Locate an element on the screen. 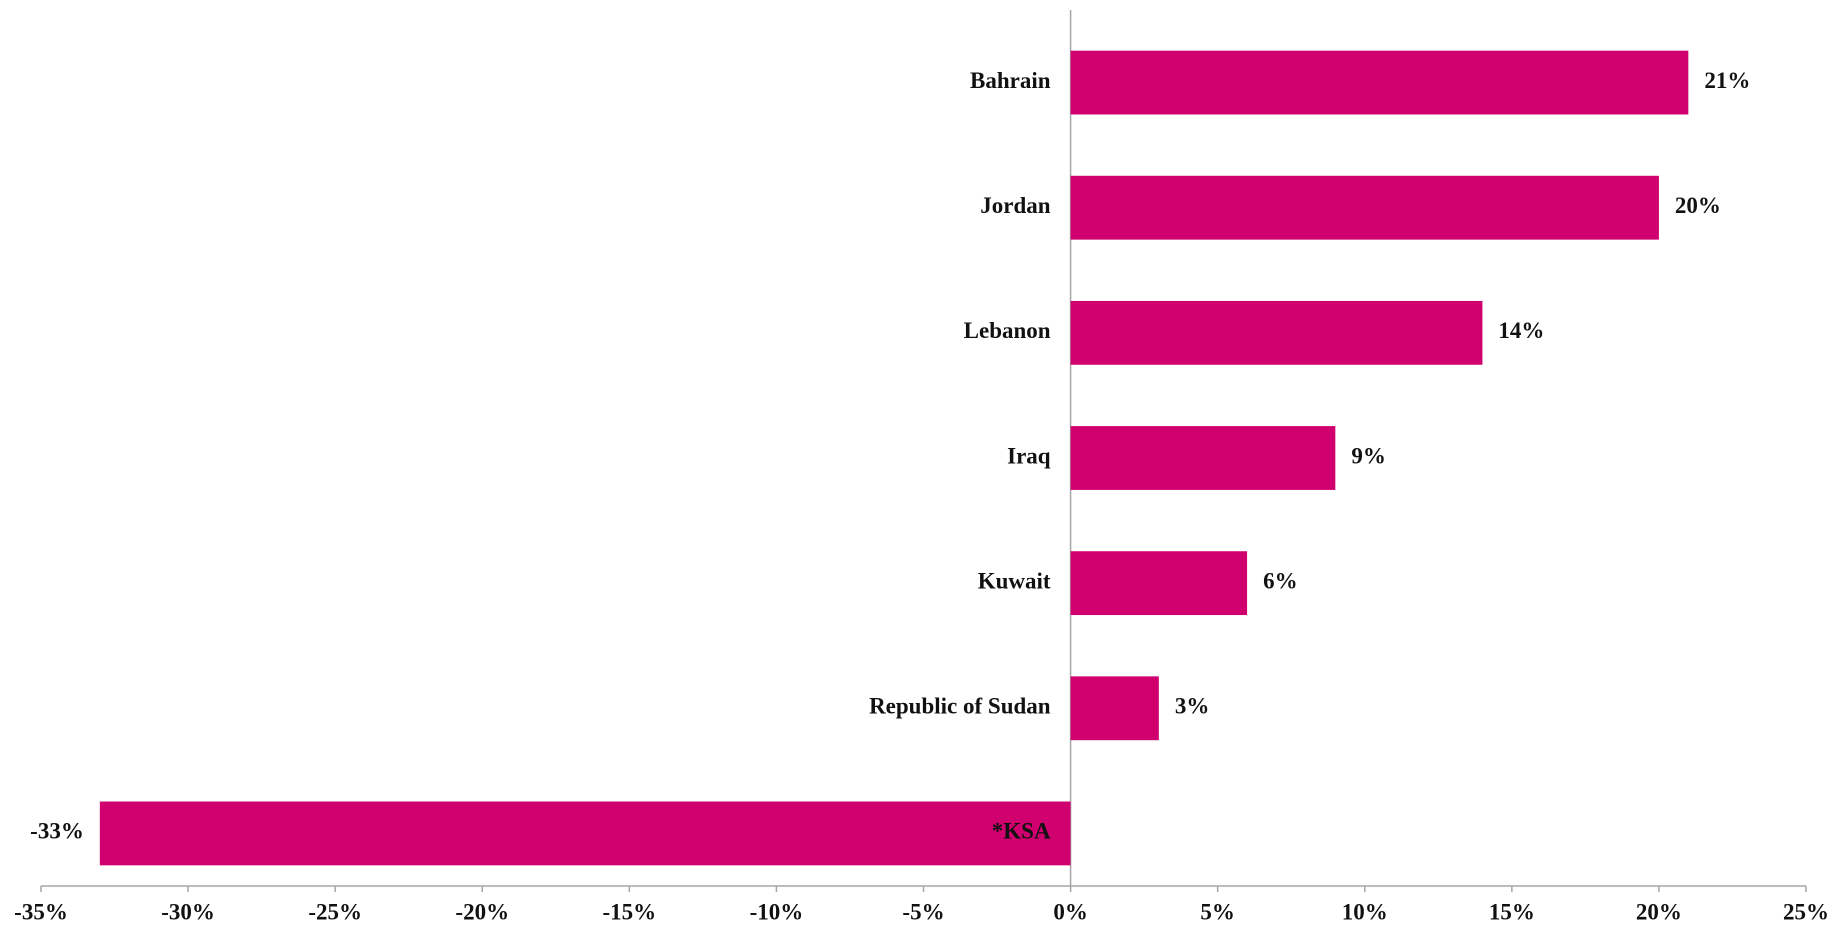 The height and width of the screenshot is (937, 1845). value-label: -33% is located at coordinates (57, 831).